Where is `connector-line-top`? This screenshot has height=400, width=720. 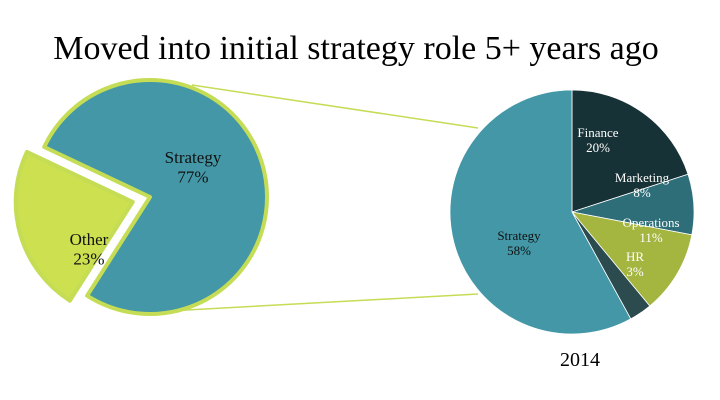 connector-line-top is located at coordinates (335, 106).